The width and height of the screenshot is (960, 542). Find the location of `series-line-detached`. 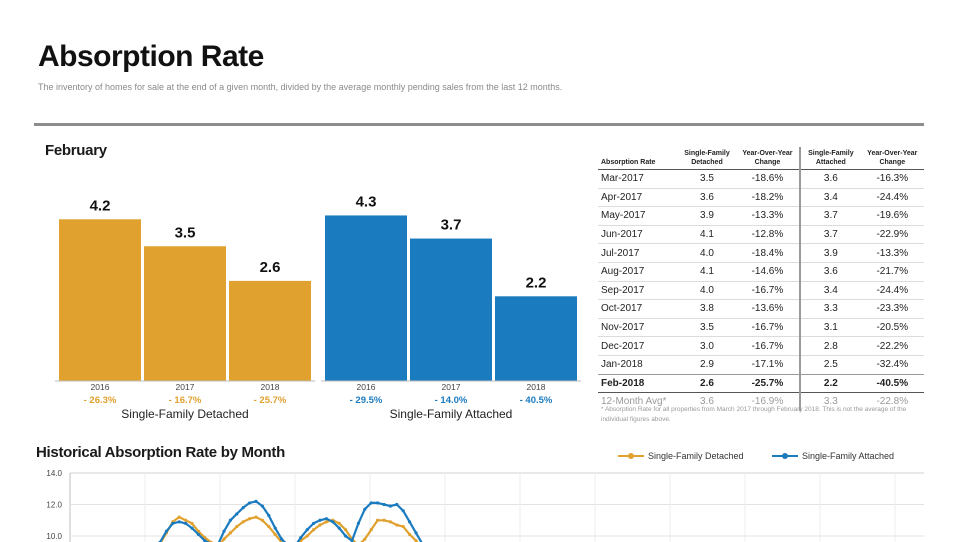

series-line-detached is located at coordinates (289, 528).